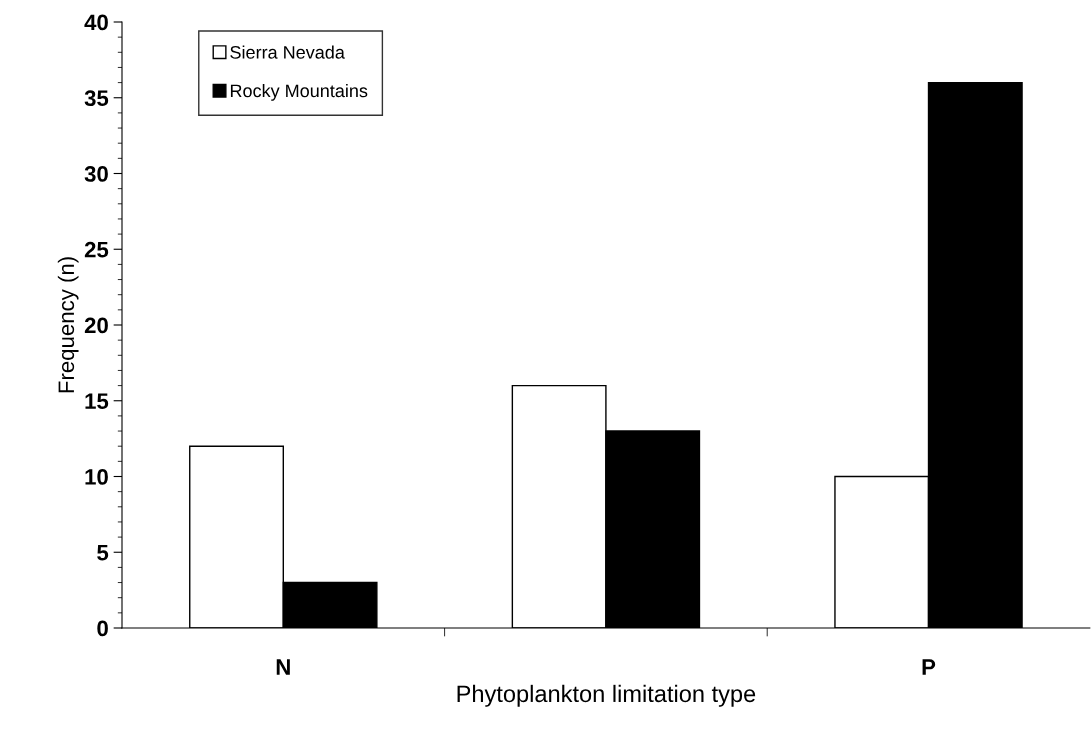 This screenshot has width=1092, height=730. I want to click on x-axis-title: Phytoplankton limitation type, so click(606, 695).